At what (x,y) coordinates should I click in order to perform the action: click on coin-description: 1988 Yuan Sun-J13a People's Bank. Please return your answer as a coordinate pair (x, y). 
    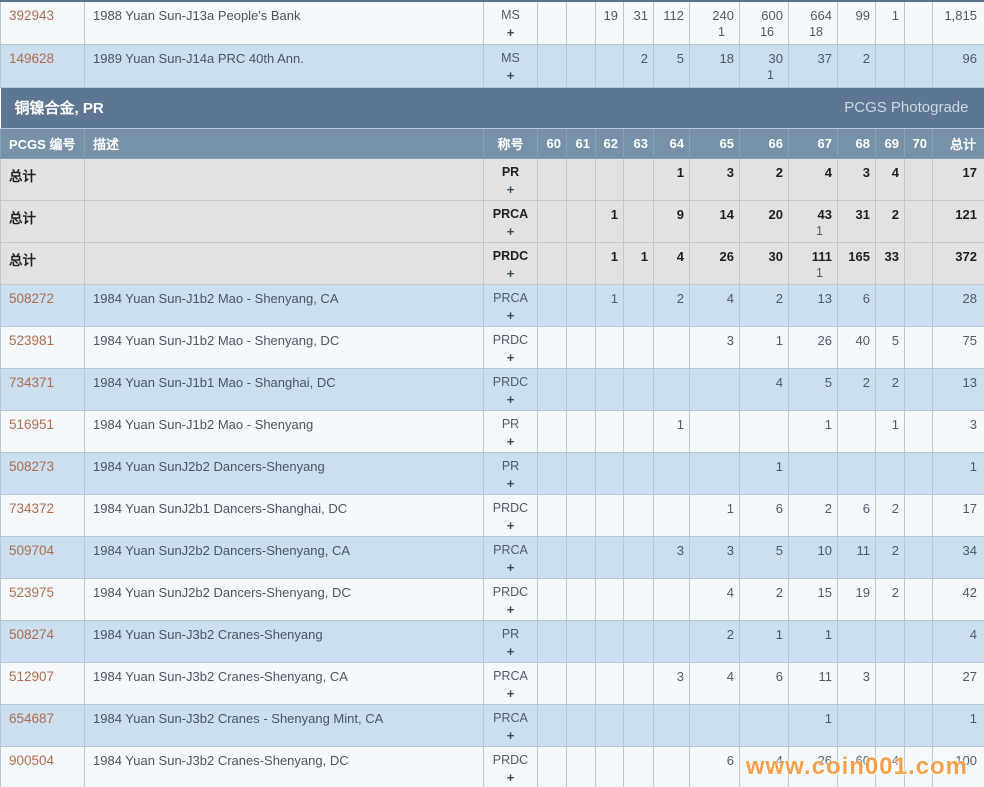
    Looking at the image, I should click on (284, 22).